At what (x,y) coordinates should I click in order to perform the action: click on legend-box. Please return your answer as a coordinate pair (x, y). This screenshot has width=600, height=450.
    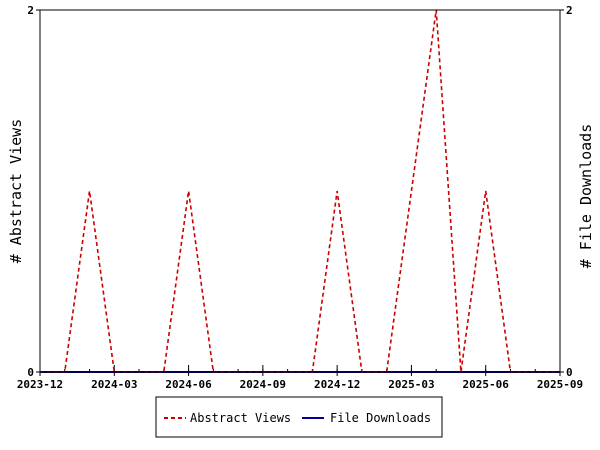
    Looking at the image, I should click on (299, 417).